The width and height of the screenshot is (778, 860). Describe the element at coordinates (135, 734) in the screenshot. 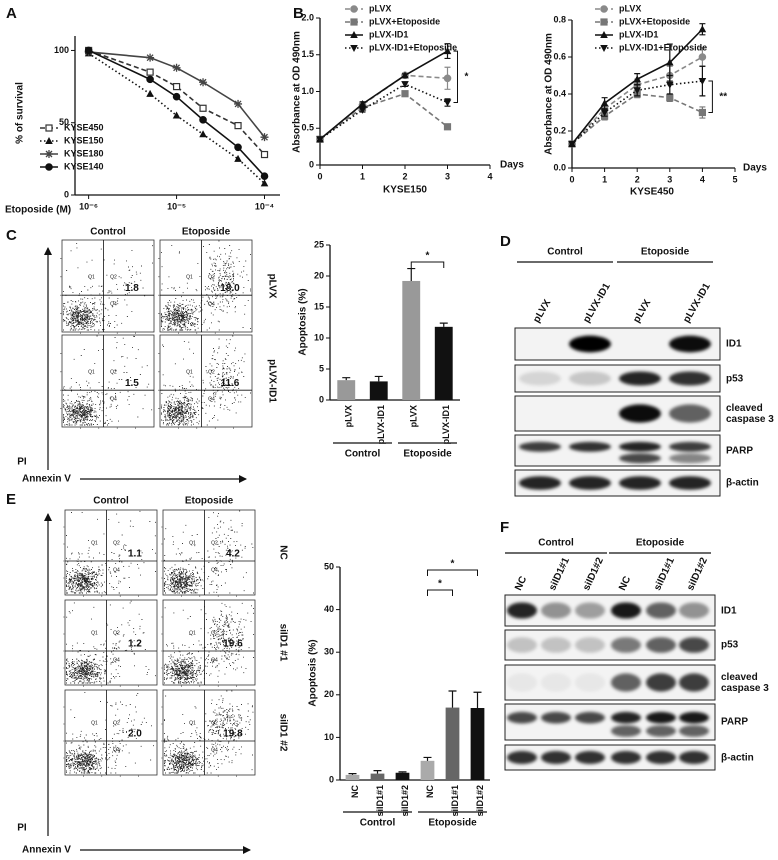

I see `flow-percentage: 2.0` at that location.